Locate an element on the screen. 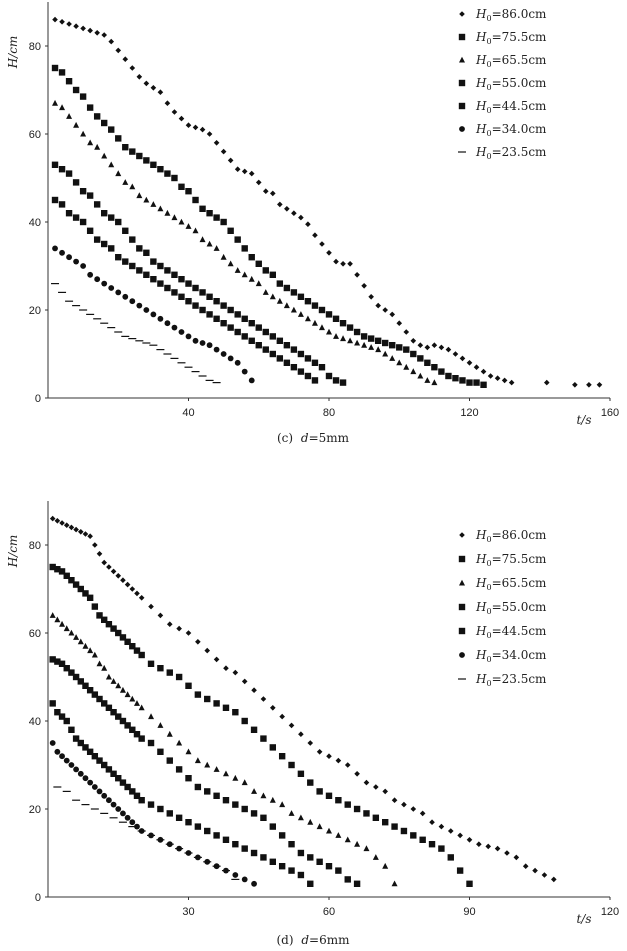 The image size is (627, 951). series-h0-23-5cm is located at coordinates (136, 333).